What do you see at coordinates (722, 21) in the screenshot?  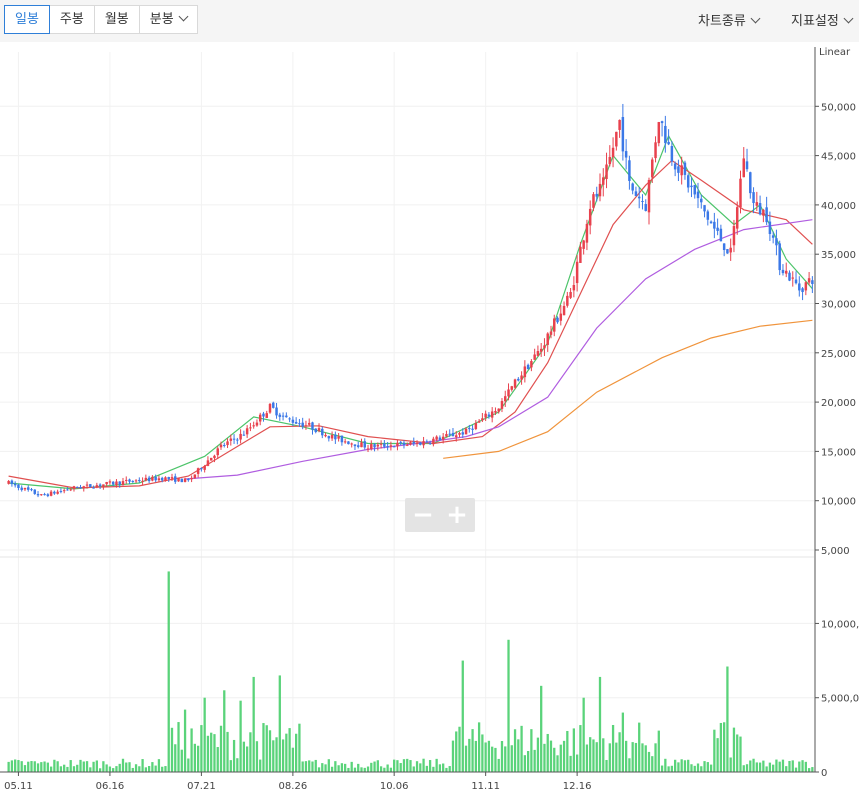 I see `chart-type-label: 차트종류` at bounding box center [722, 21].